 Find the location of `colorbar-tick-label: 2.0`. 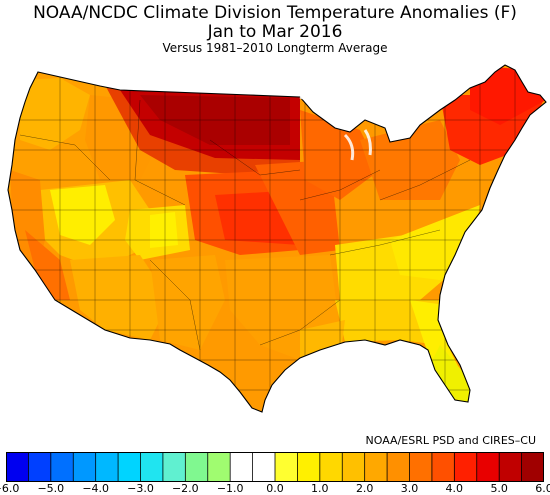

colorbar-tick-label: 2.0 is located at coordinates (364, 488).